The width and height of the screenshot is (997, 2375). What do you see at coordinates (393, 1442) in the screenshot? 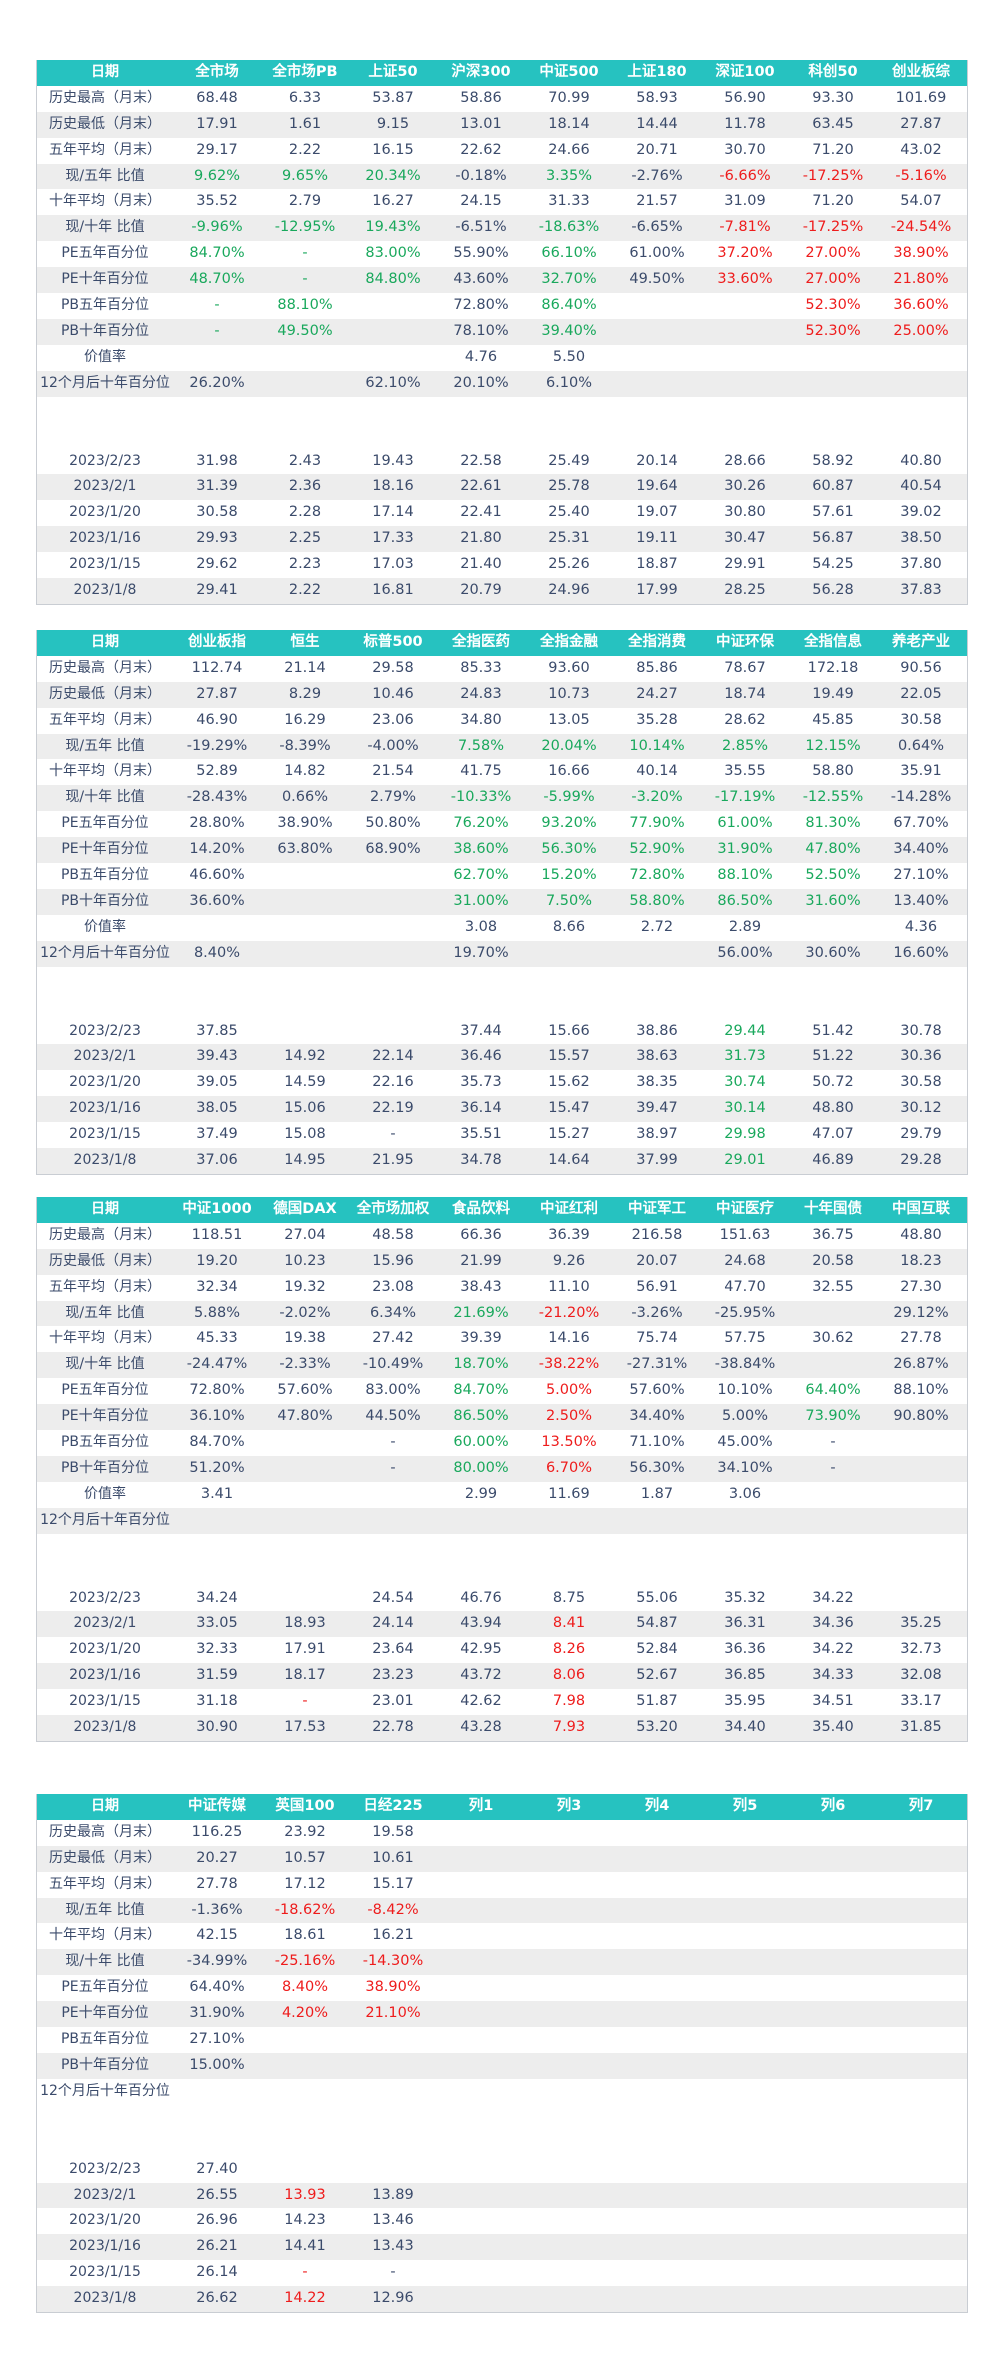
I see `table-cell: -` at bounding box center [393, 1442].